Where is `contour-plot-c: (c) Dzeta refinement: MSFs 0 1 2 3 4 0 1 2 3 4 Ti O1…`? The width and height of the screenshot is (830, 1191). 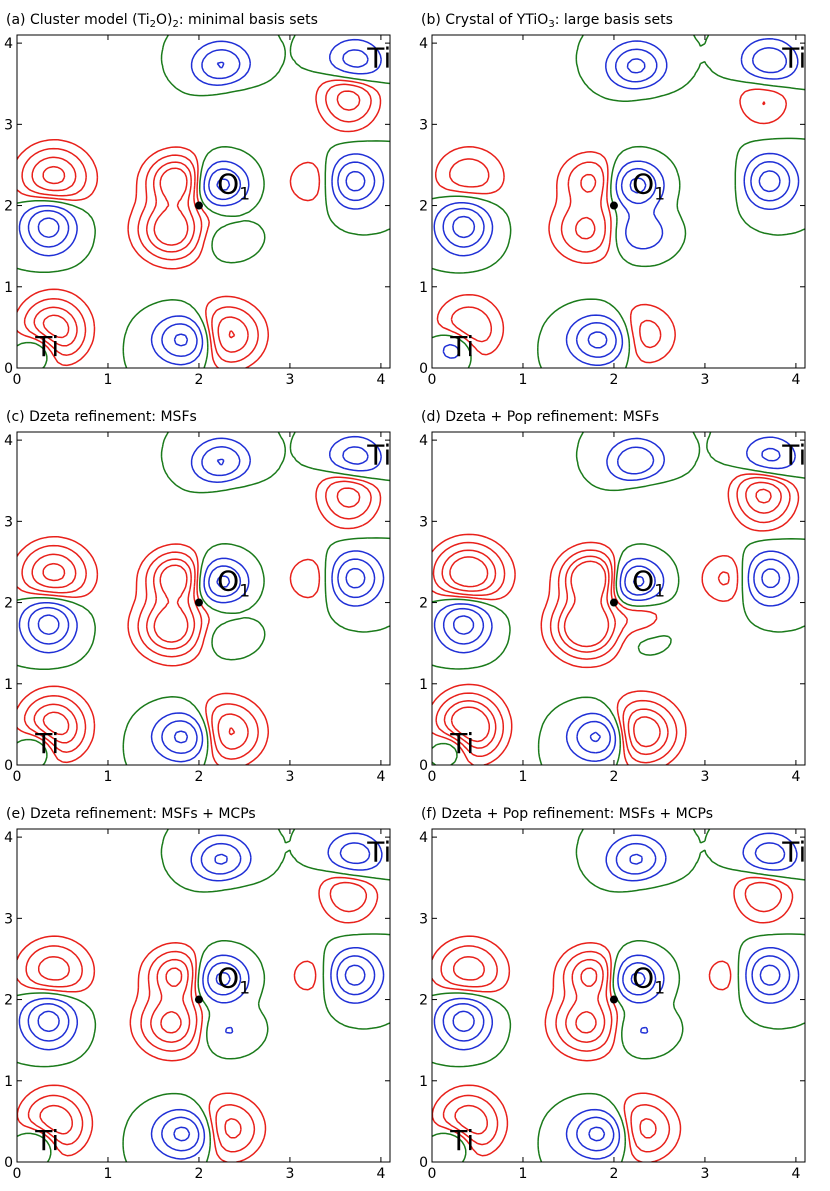
contour-plot-c: (c) Dzeta refinement: MSFs 0 1 2 3 4 0 1 2 3 4 Ti O1… is located at coordinates (197, 597).